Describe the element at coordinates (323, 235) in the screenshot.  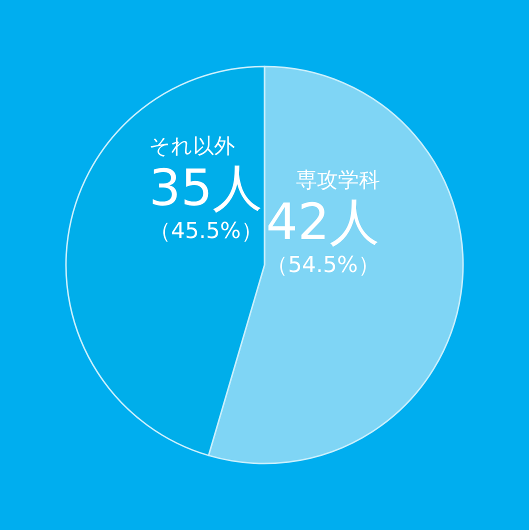
I see `data-label: 42人（54.5%）` at that location.